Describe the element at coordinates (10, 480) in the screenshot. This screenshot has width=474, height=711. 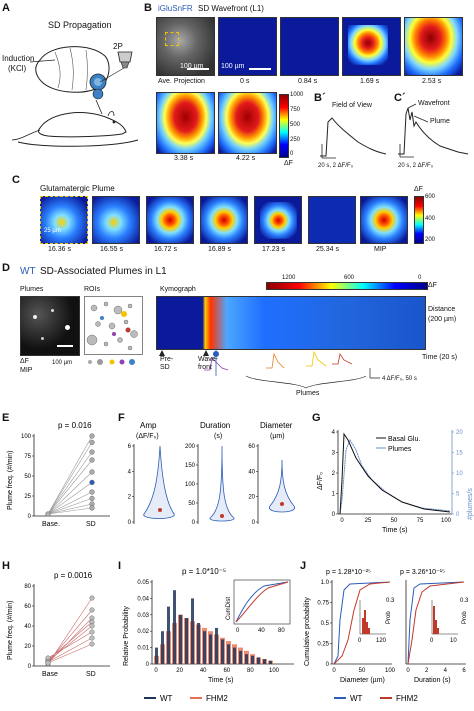
I see `e-ylabel: Plume freq. (#/min)` at that location.